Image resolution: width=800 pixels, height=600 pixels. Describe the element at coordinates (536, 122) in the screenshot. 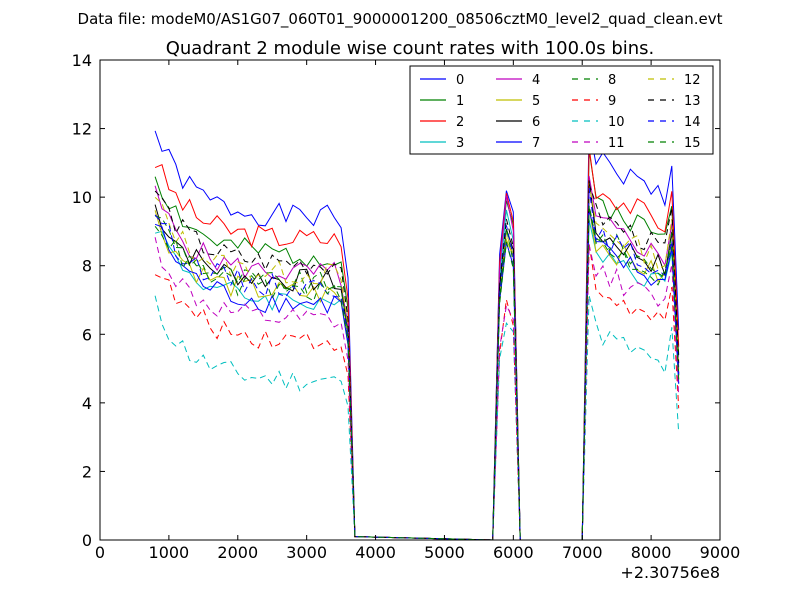

I see `legend-label-6: 6` at that location.